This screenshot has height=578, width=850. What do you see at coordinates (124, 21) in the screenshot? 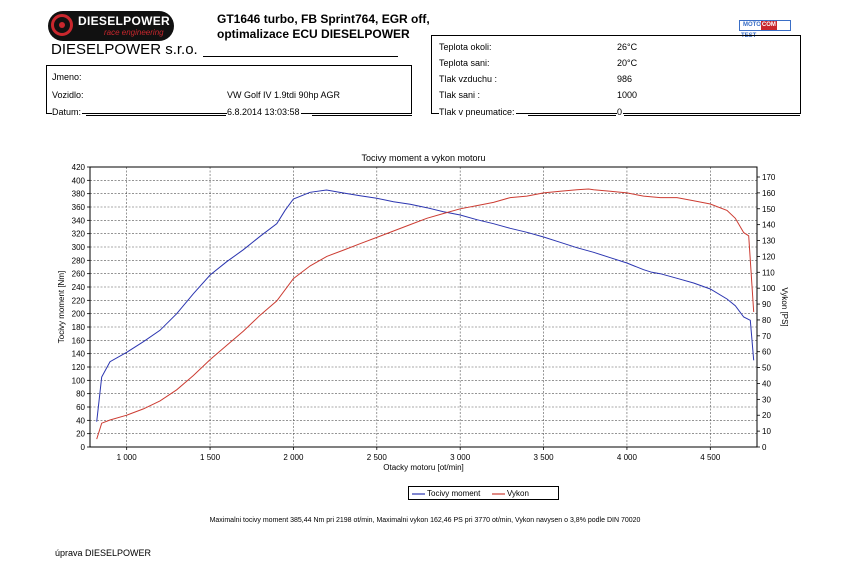
I see `logo-text: DIESELPOWER` at bounding box center [124, 21].